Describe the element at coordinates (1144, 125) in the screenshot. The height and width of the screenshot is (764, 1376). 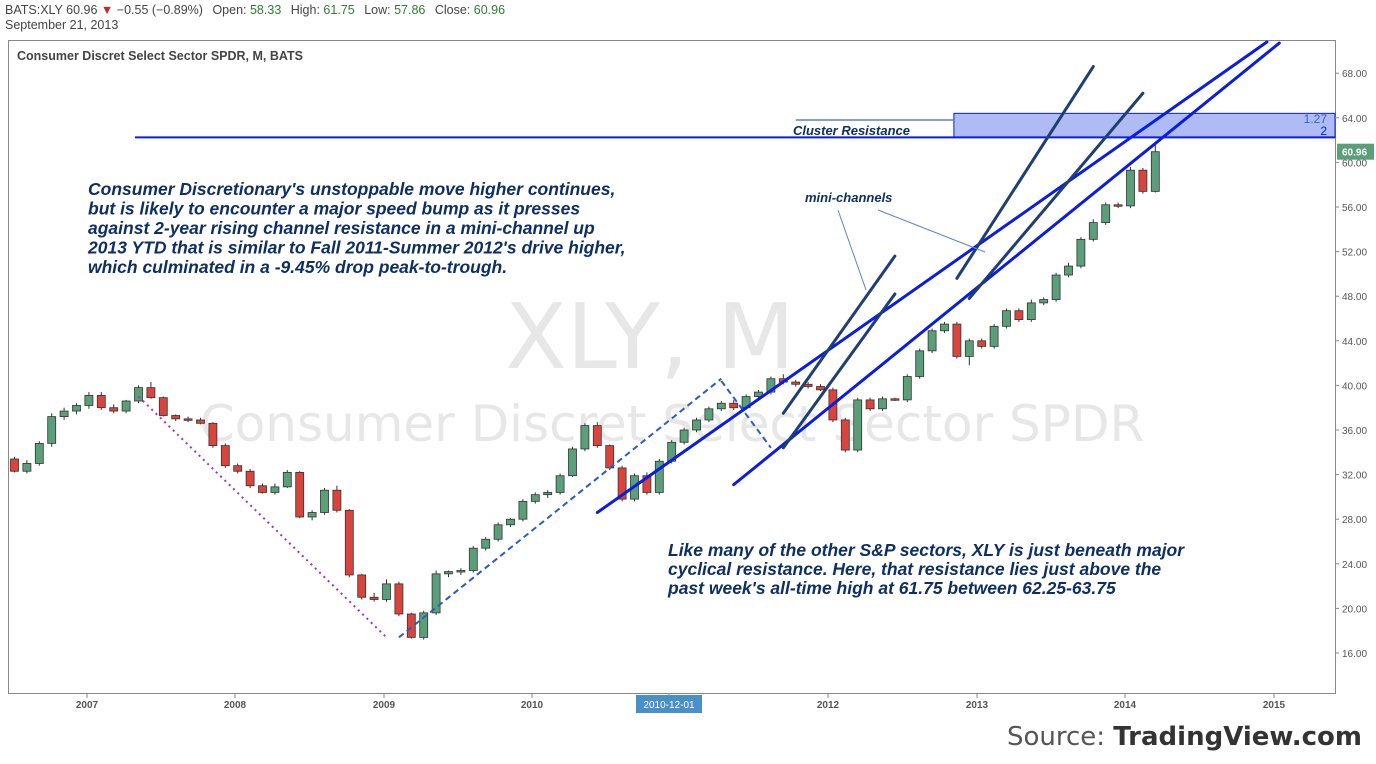
I see `cluster-resistance-zone` at that location.